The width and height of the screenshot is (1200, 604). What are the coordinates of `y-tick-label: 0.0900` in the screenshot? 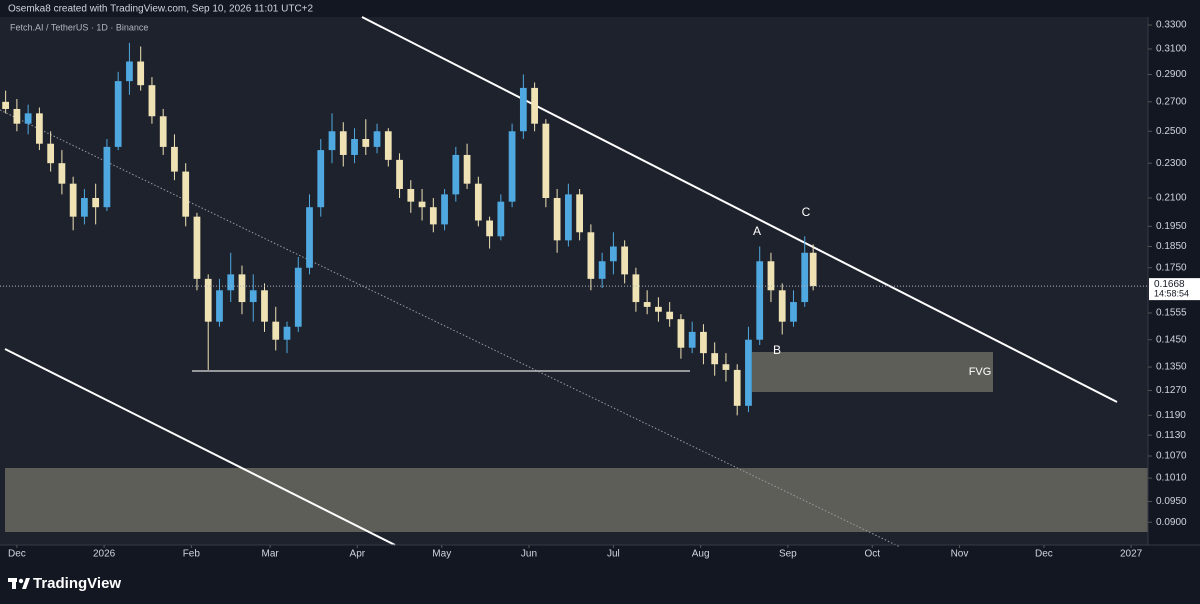 It's located at (1171, 522).